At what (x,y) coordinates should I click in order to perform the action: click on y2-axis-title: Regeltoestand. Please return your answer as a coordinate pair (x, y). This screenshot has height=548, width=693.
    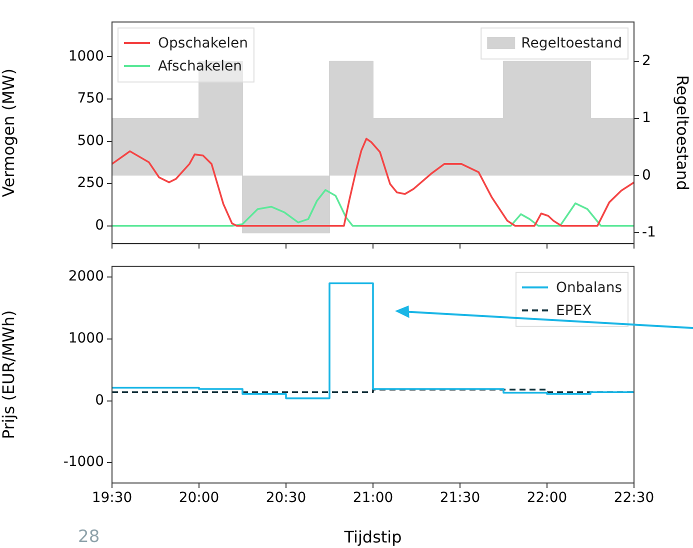
    Looking at the image, I should click on (682, 132).